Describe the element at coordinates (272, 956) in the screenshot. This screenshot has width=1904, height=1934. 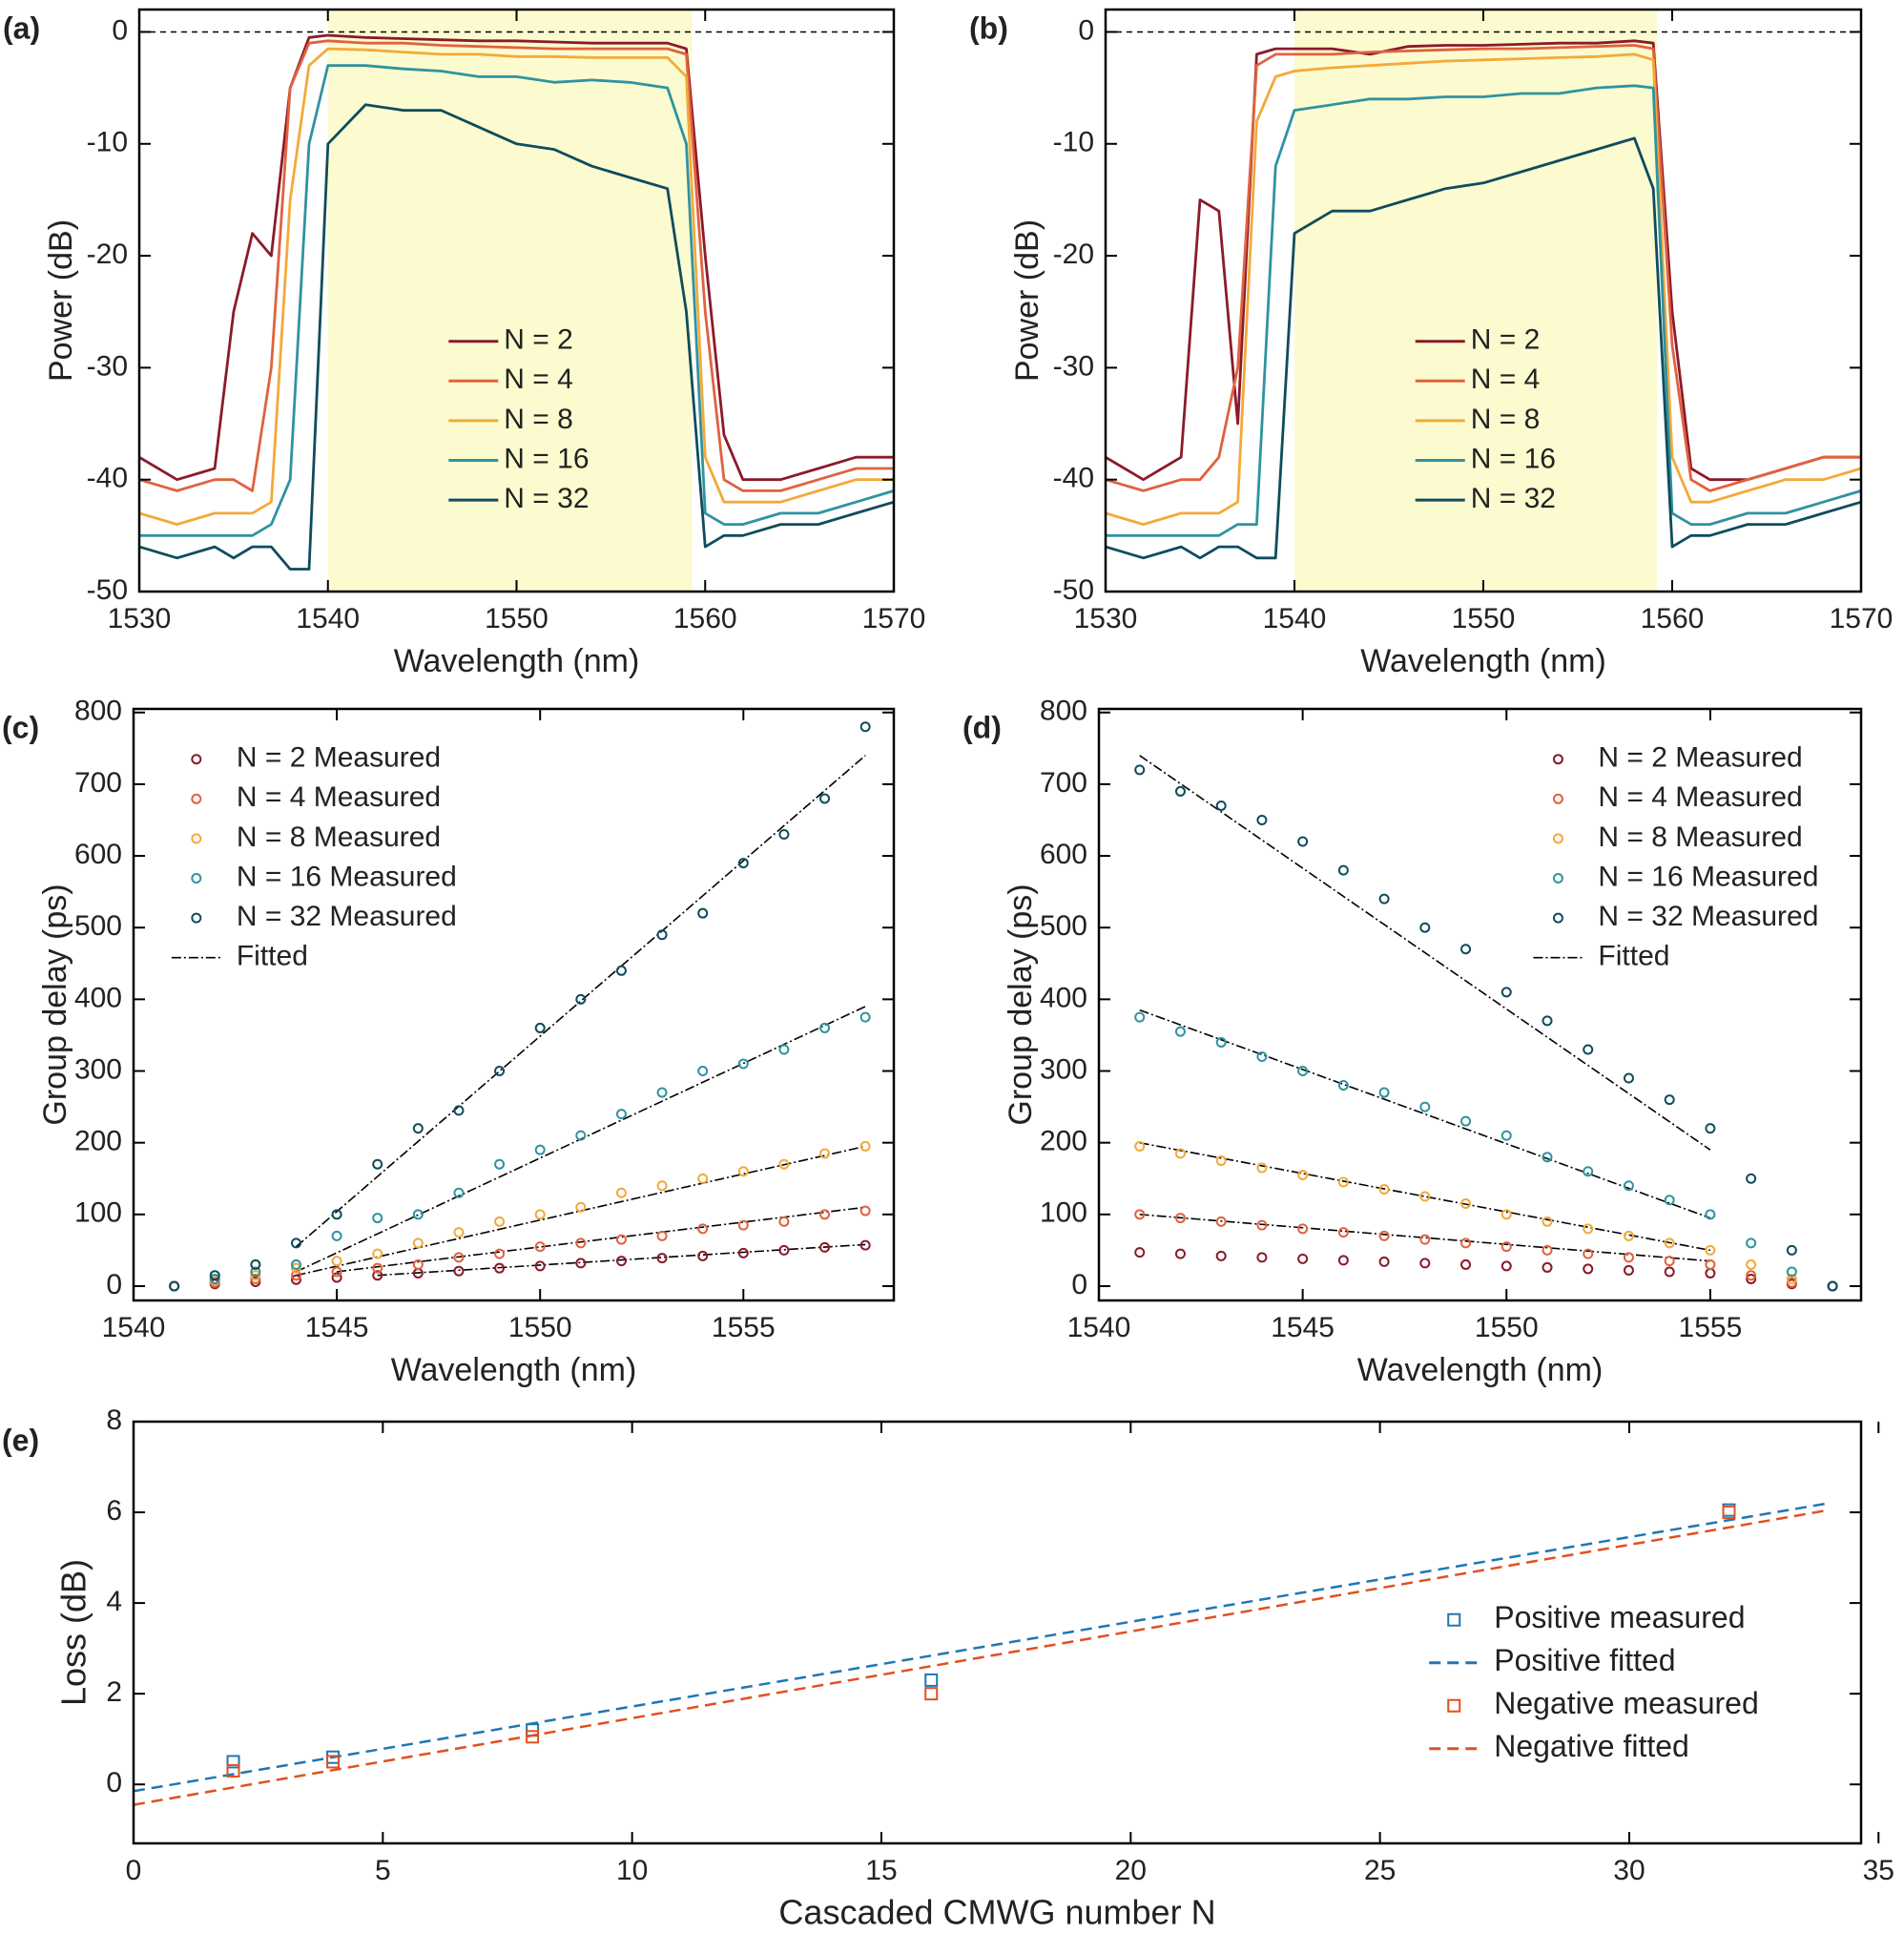
I see `legend-label: Fitted` at that location.